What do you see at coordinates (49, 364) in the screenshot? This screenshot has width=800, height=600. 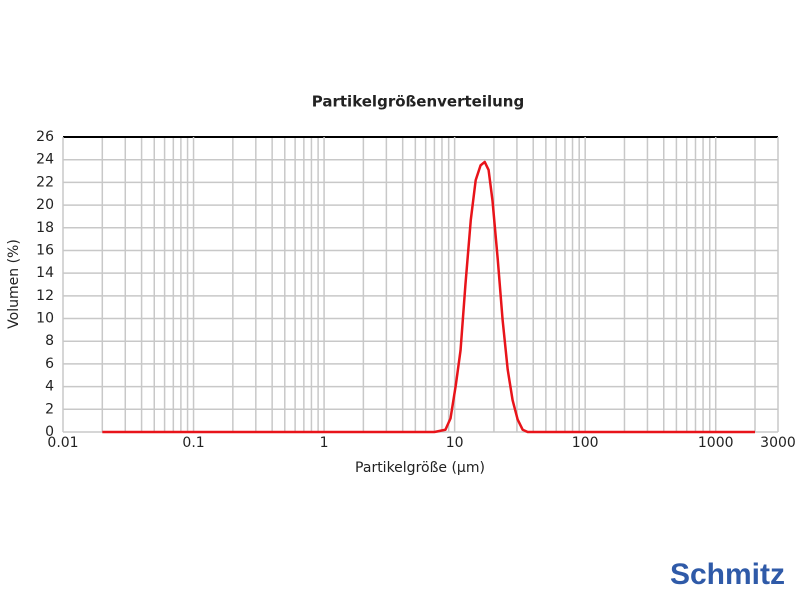 I see `y-tick-label: 6` at bounding box center [49, 364].